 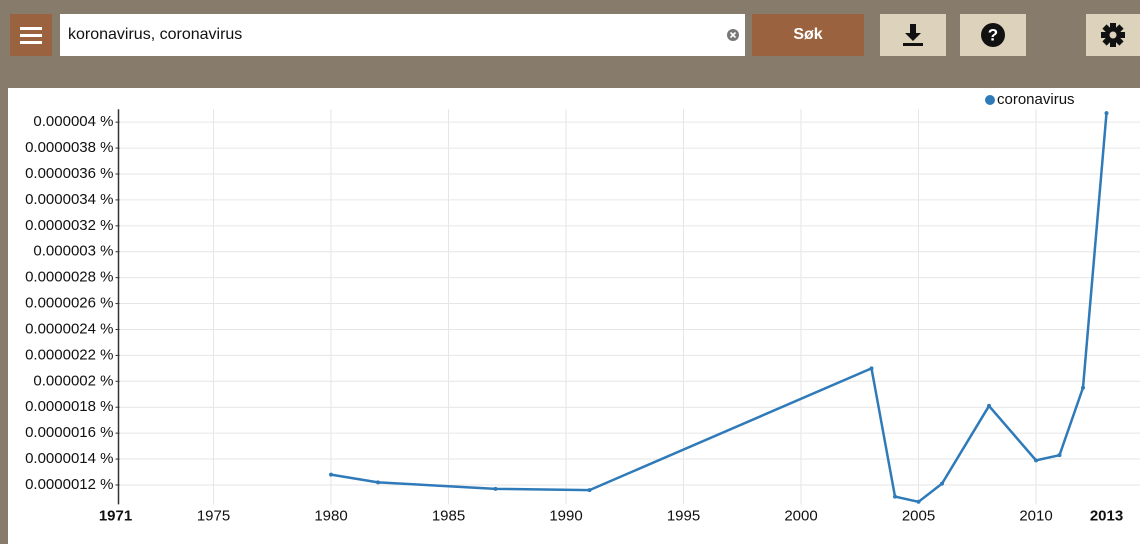 What do you see at coordinates (69, 328) in the screenshot?
I see `y-tick-label: 0.0000024 %` at bounding box center [69, 328].